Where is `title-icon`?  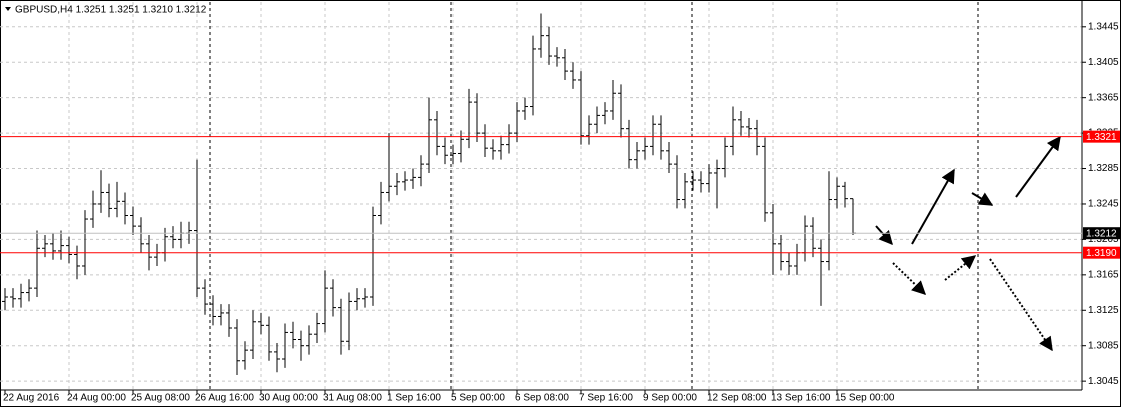
title-icon is located at coordinates (8, 9).